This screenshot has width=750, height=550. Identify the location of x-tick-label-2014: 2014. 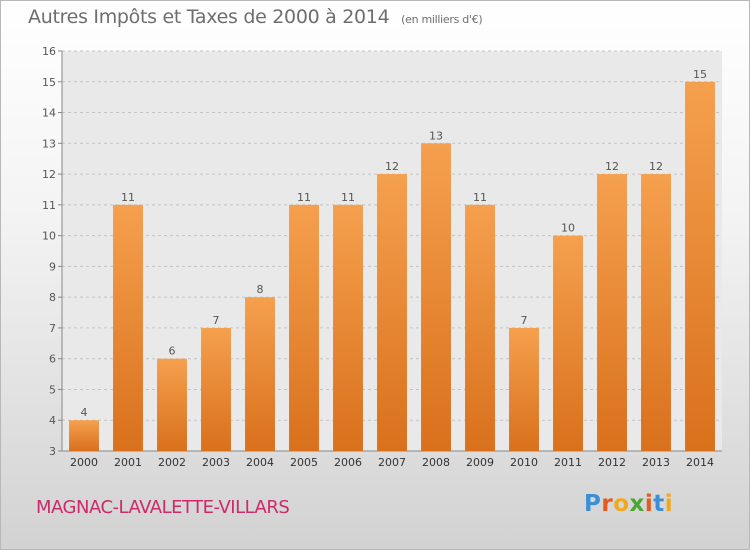
(700, 462).